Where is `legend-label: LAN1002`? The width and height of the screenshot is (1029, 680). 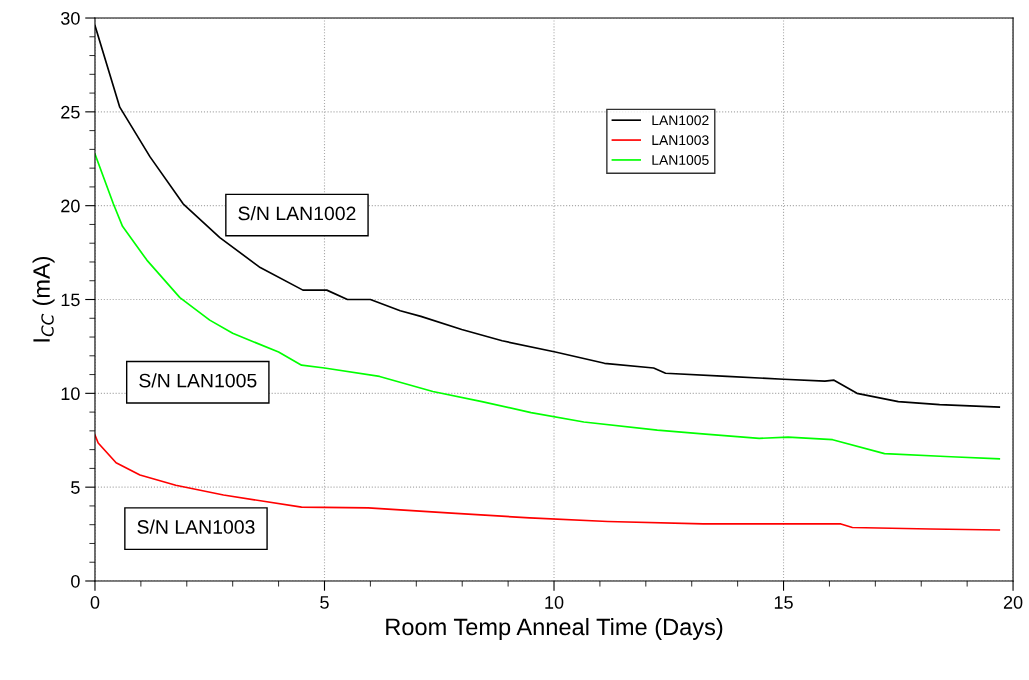 legend-label: LAN1002 is located at coordinates (680, 120).